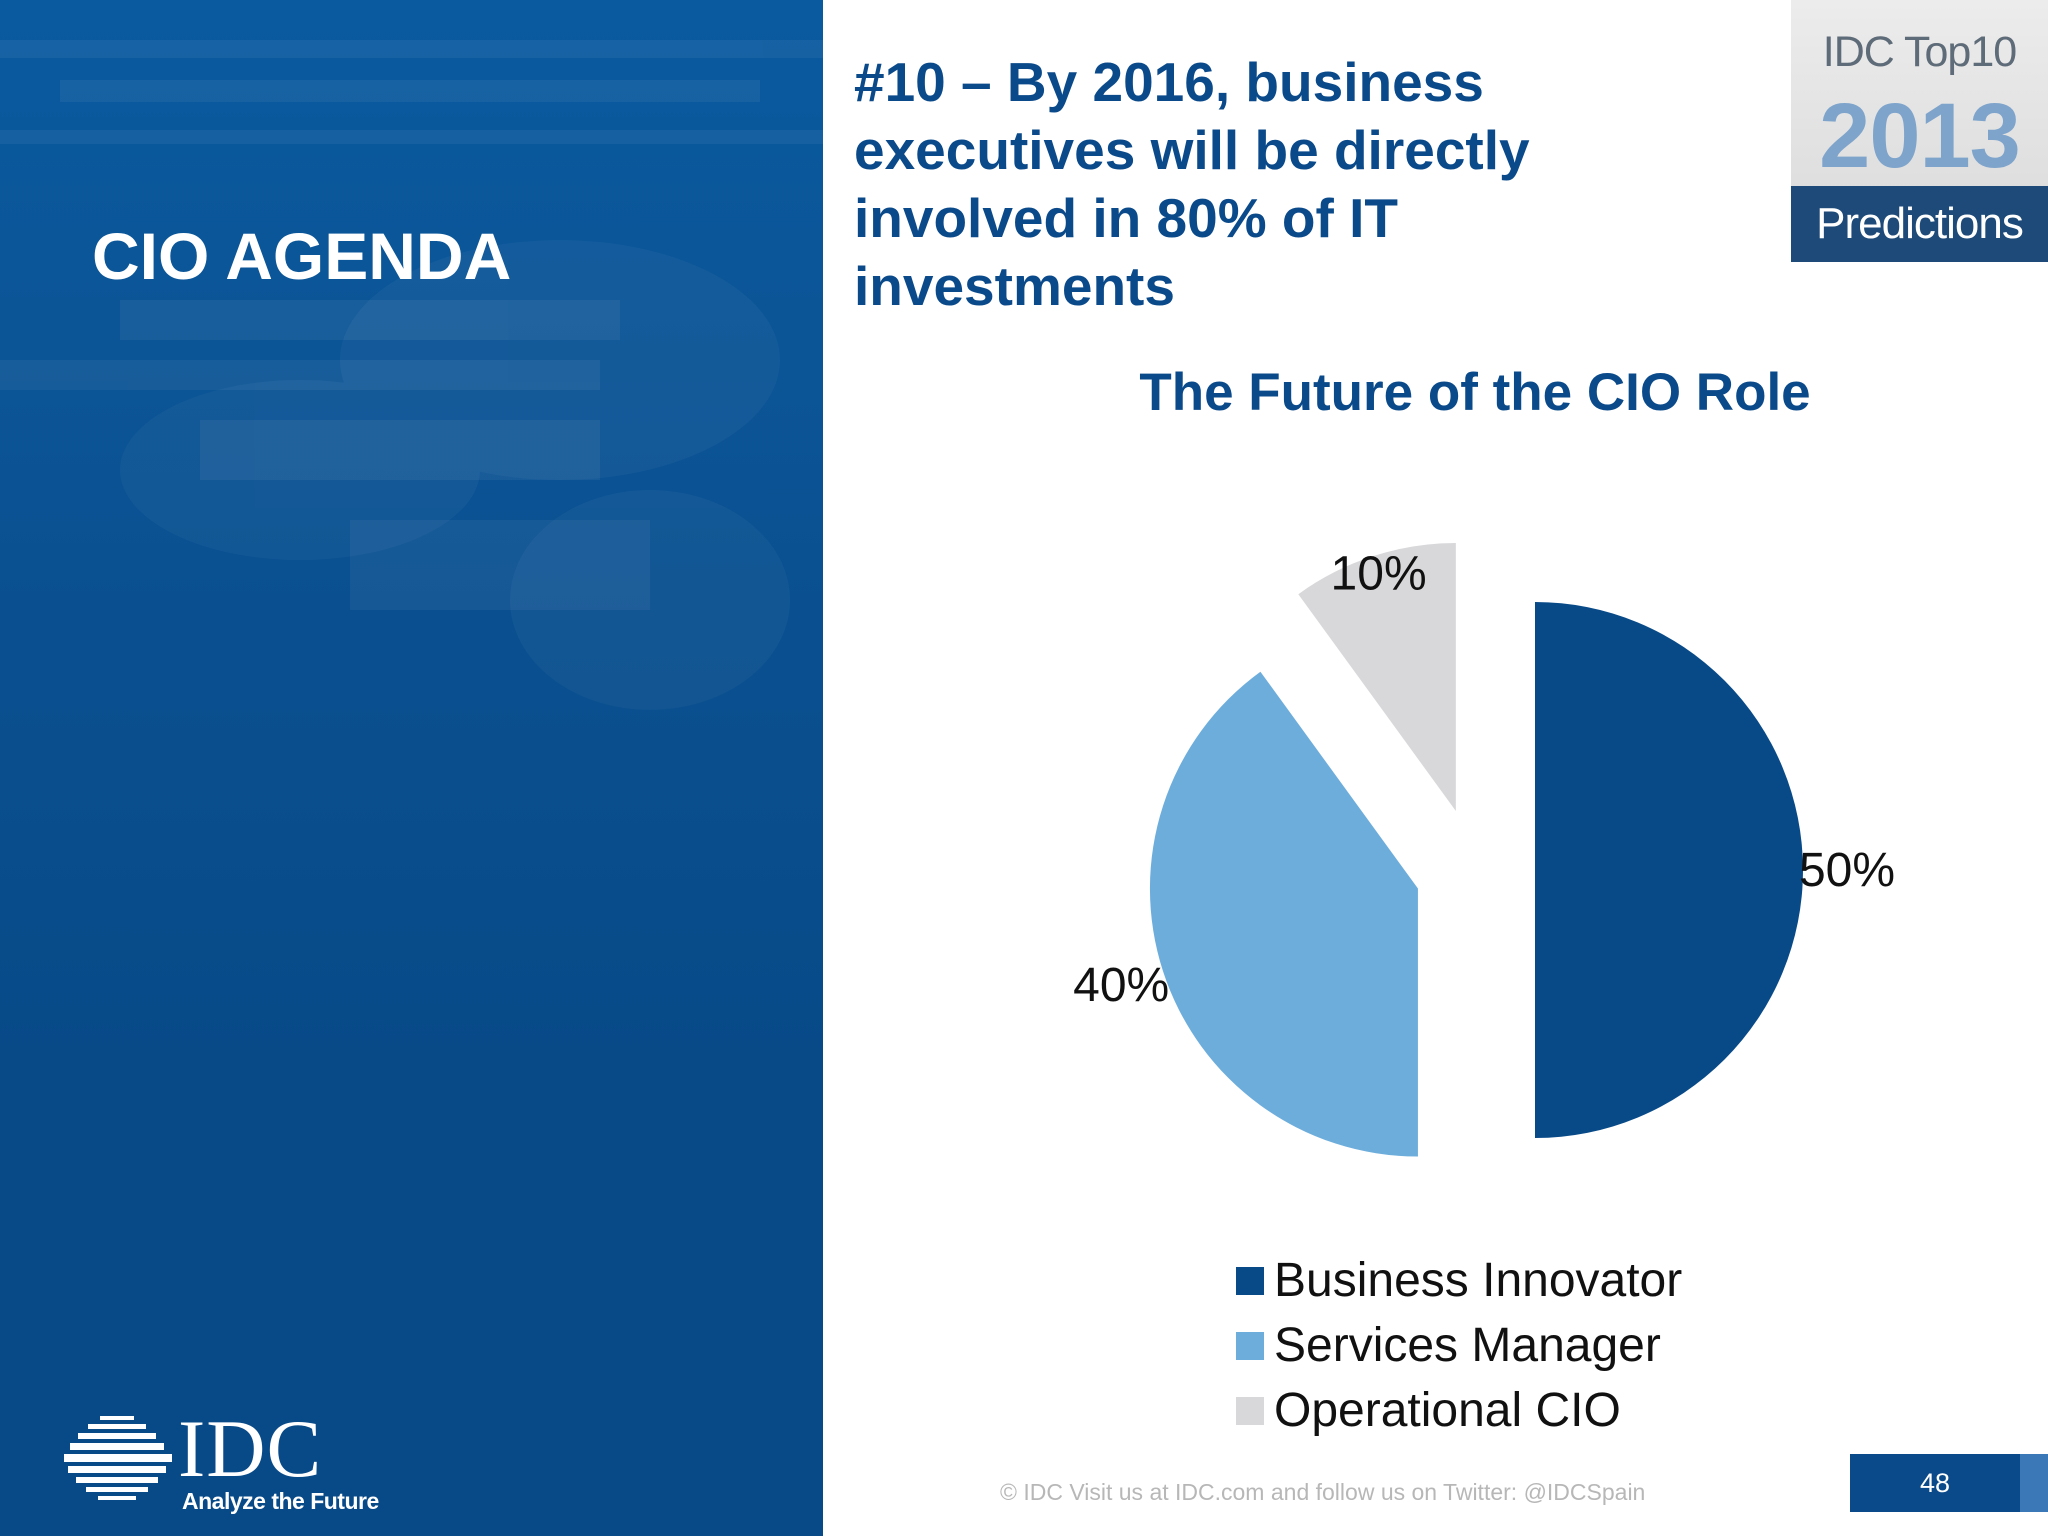 The image size is (2048, 1536). What do you see at coordinates (280, 1501) in the screenshot?
I see `idc-tagline: Analyze the Future` at bounding box center [280, 1501].